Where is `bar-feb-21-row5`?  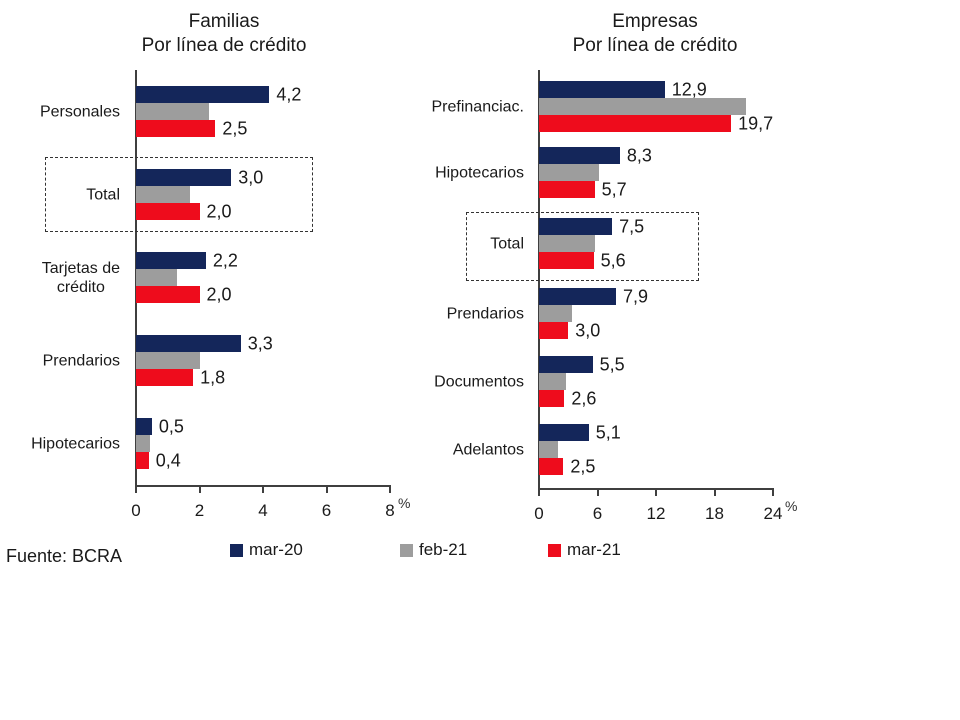
bar-feb-21-row5 is located at coordinates (548, 449).